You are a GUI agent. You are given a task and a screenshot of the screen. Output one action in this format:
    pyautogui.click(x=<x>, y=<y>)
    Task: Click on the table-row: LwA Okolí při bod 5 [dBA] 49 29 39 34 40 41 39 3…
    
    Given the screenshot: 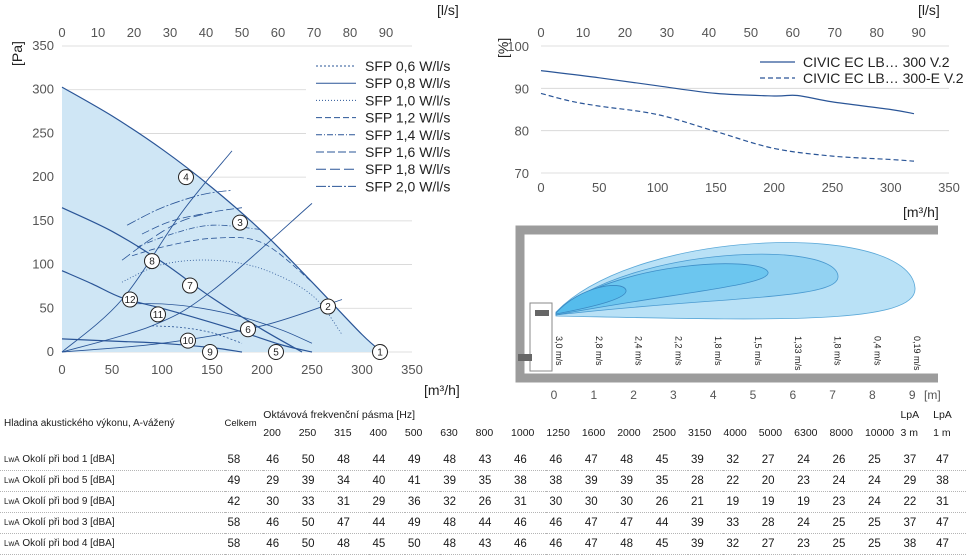 What is the action you would take?
    pyautogui.click(x=483, y=481)
    